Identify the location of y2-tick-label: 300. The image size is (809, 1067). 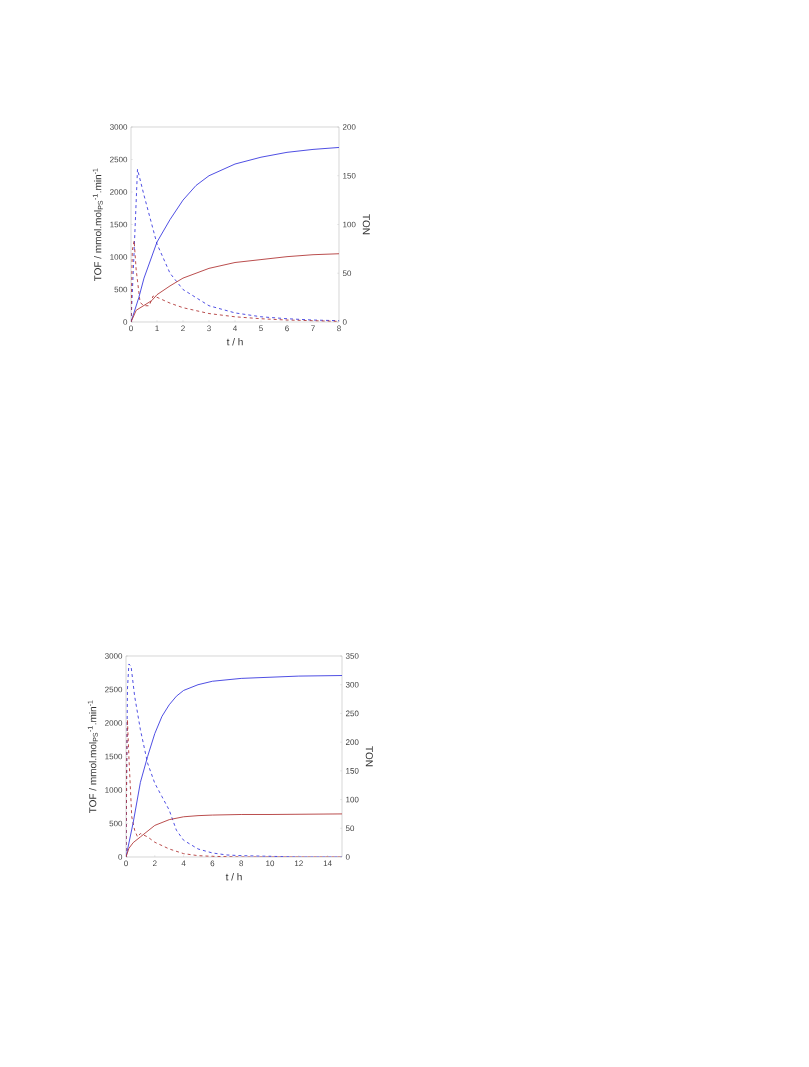
(352, 684).